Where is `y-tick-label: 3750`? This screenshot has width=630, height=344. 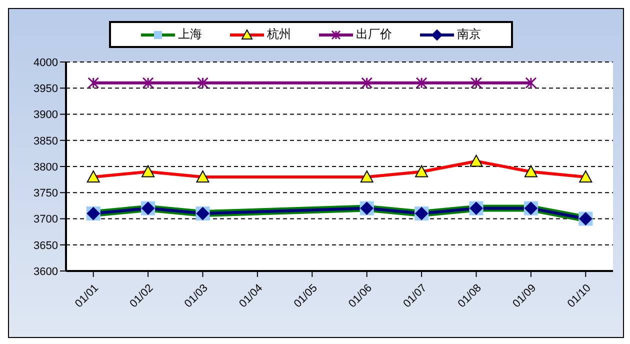
y-tick-label: 3750 is located at coordinates (46, 194).